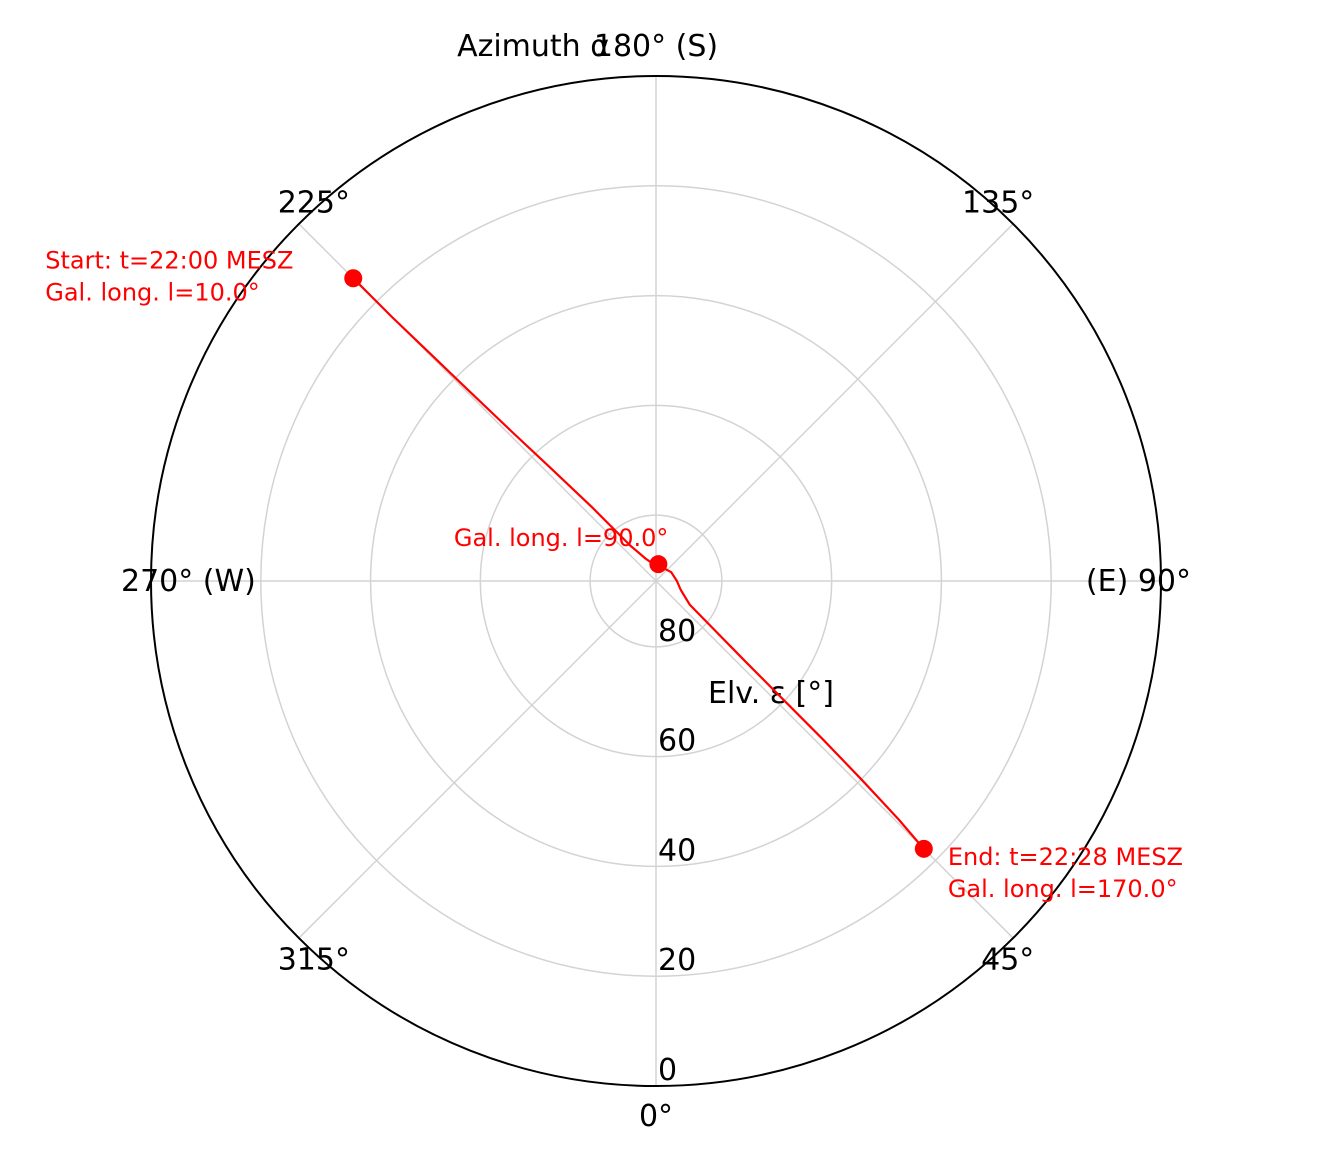  What do you see at coordinates (1007, 959) in the screenshot?
I see `azimuth-tick-label: 45°` at bounding box center [1007, 959].